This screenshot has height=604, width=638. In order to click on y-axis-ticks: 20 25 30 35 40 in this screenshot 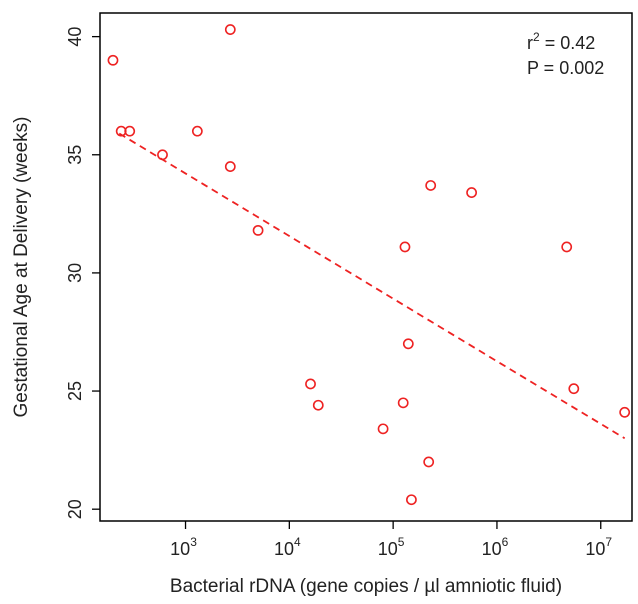, I will do `click(82, 273)`.